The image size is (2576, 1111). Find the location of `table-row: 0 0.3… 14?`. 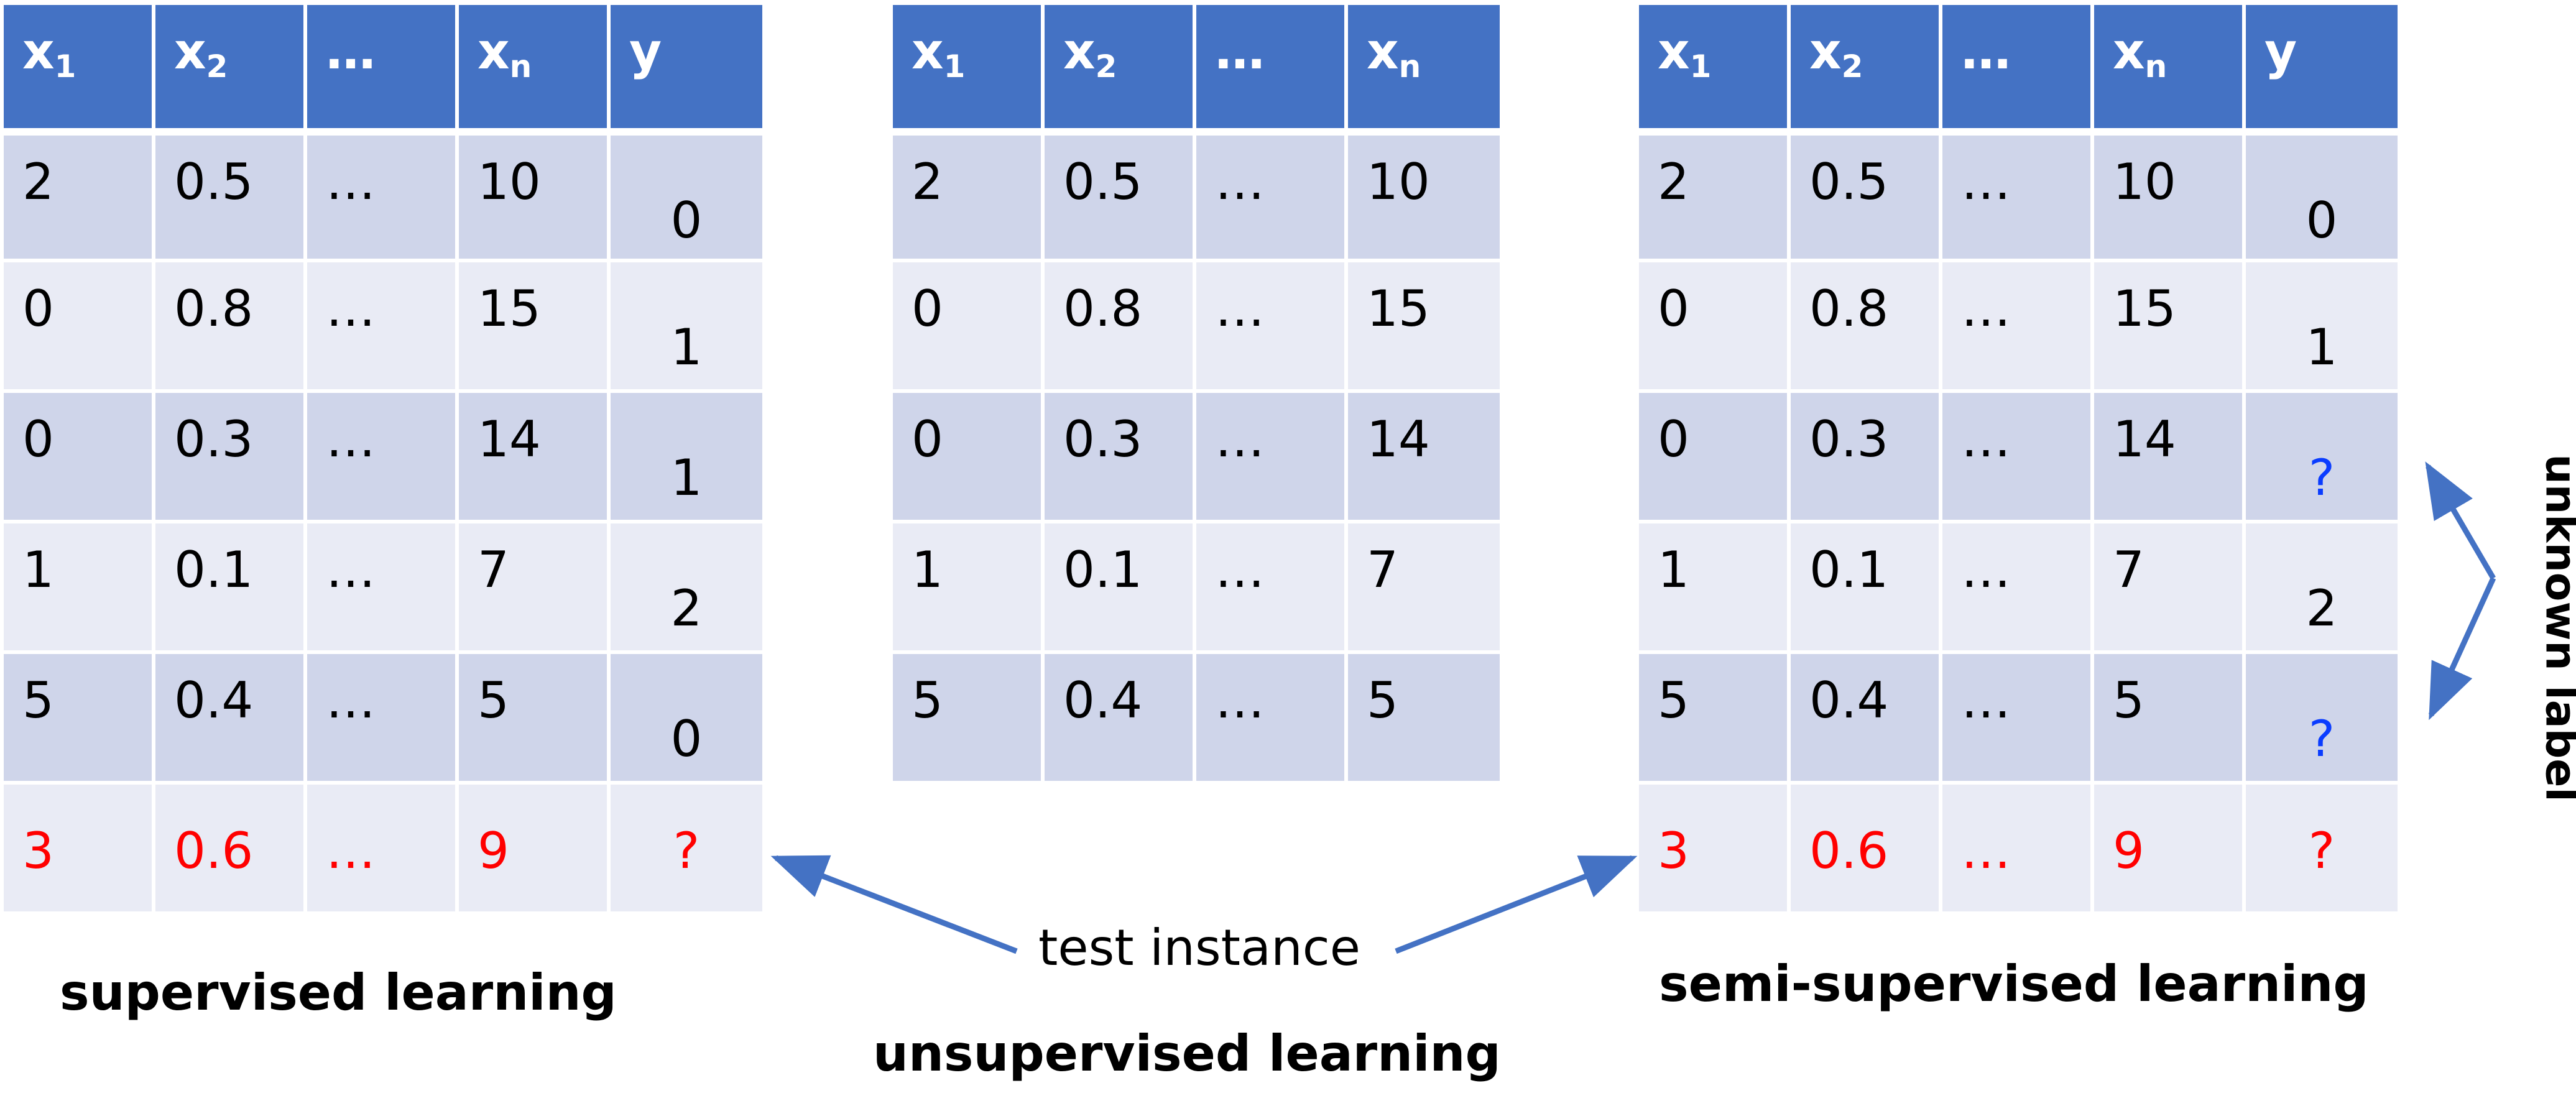

table-row: 0 0.3… 14? is located at coordinates (2018, 458).